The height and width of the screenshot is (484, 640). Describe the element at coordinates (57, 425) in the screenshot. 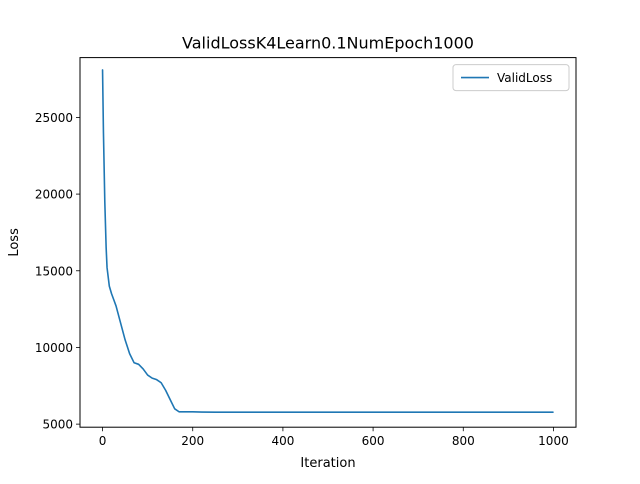

I see `y-tick-label: 5000` at that location.